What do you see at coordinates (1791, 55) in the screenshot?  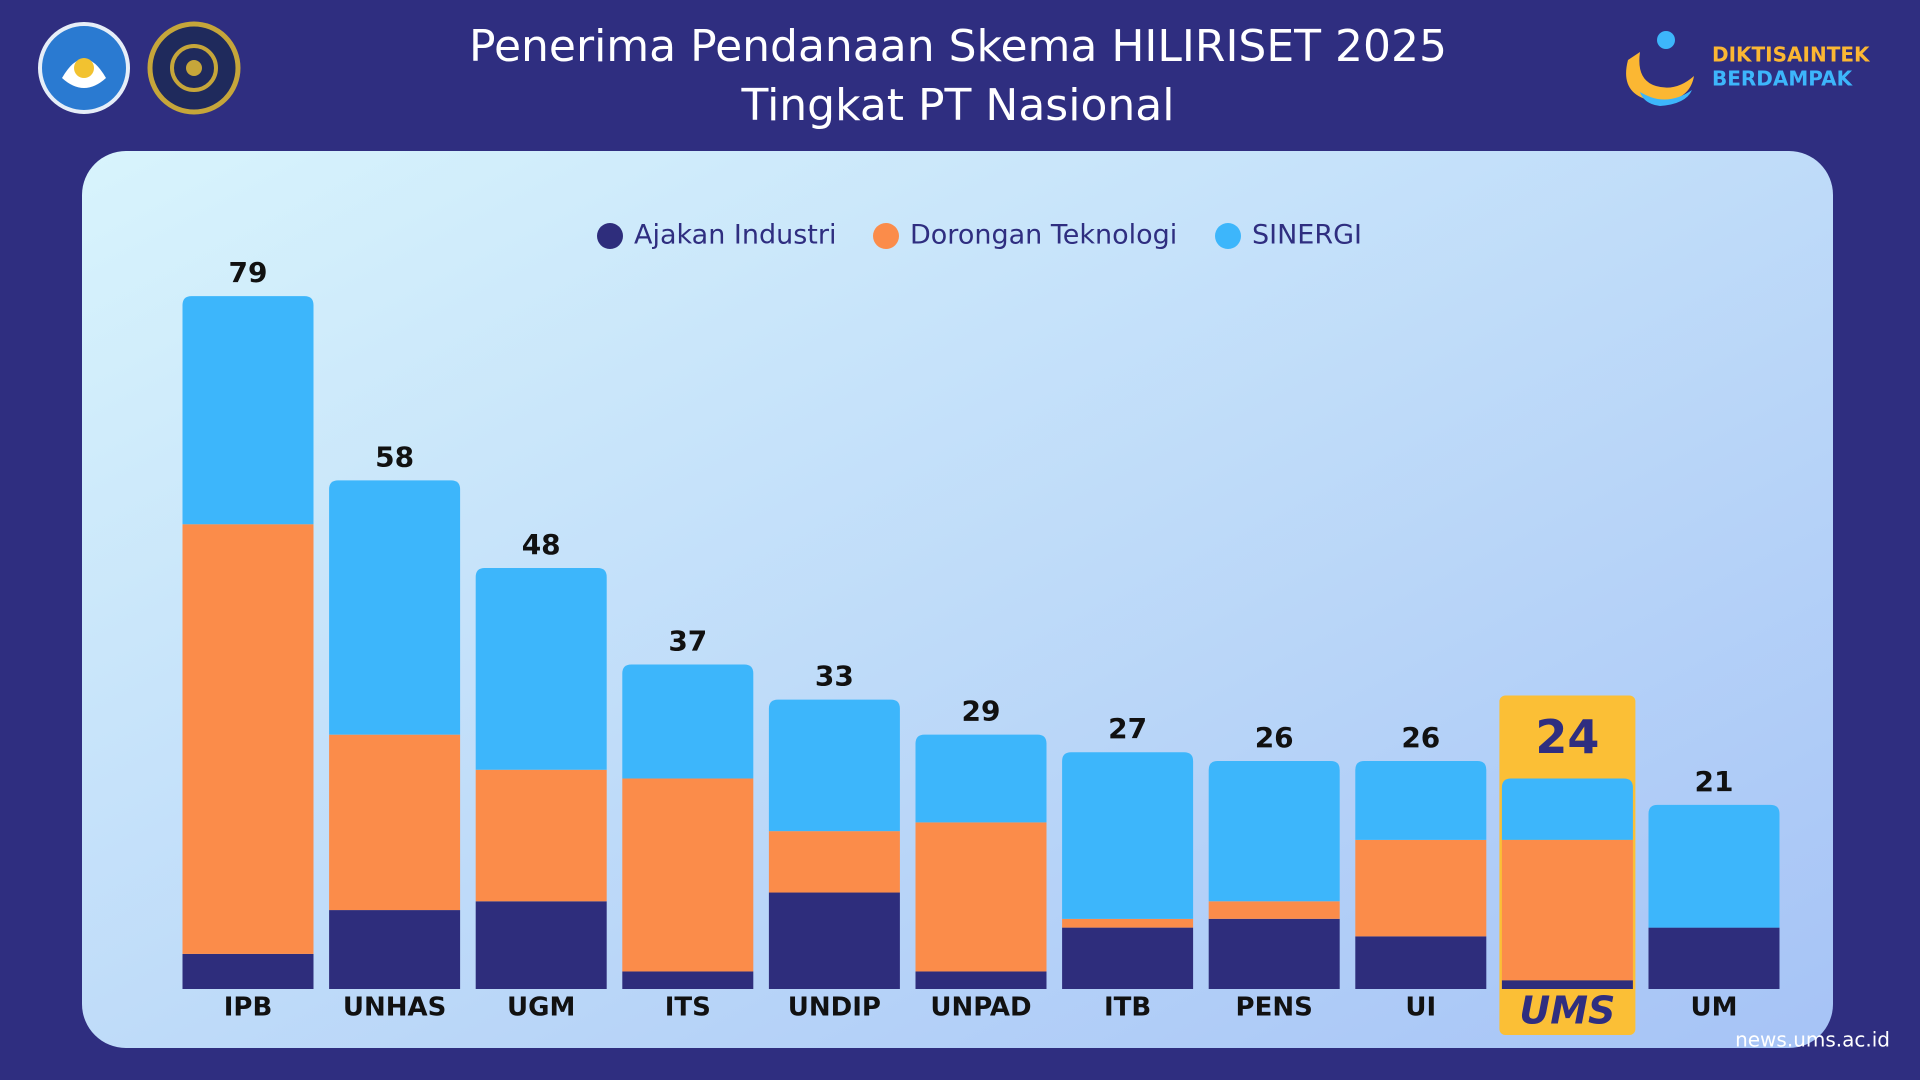 I see `brand-line: DIKTISAINTEK` at bounding box center [1791, 55].